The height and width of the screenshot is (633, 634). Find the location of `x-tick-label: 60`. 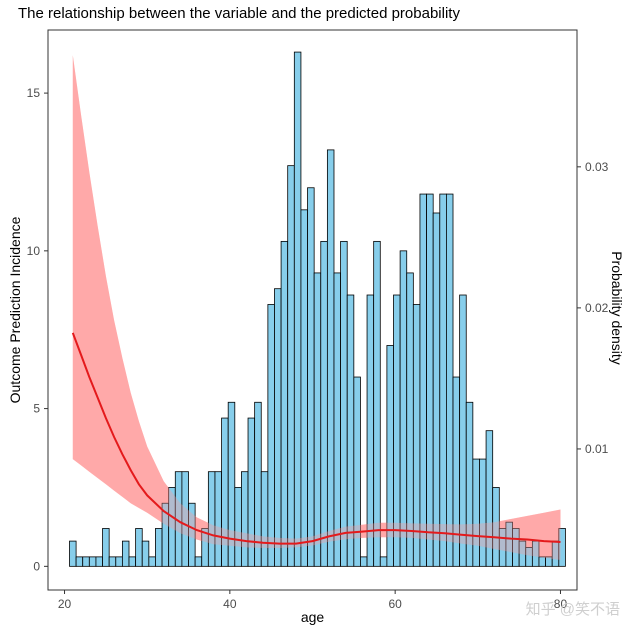

x-tick-label: 60 is located at coordinates (395, 604).